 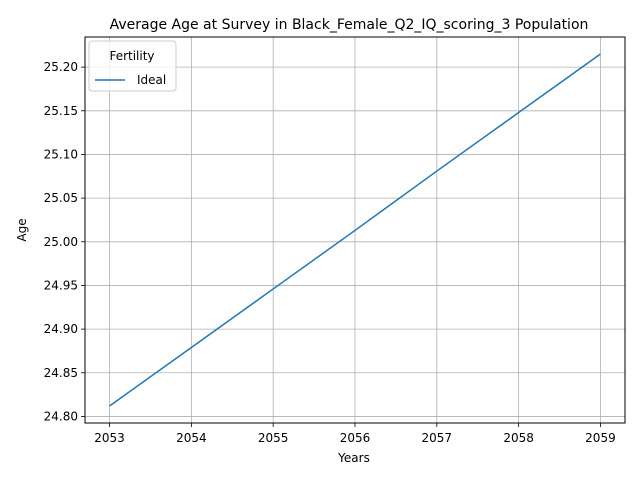 What do you see at coordinates (61, 198) in the screenshot?
I see `y-tick-label: 25.05` at bounding box center [61, 198].